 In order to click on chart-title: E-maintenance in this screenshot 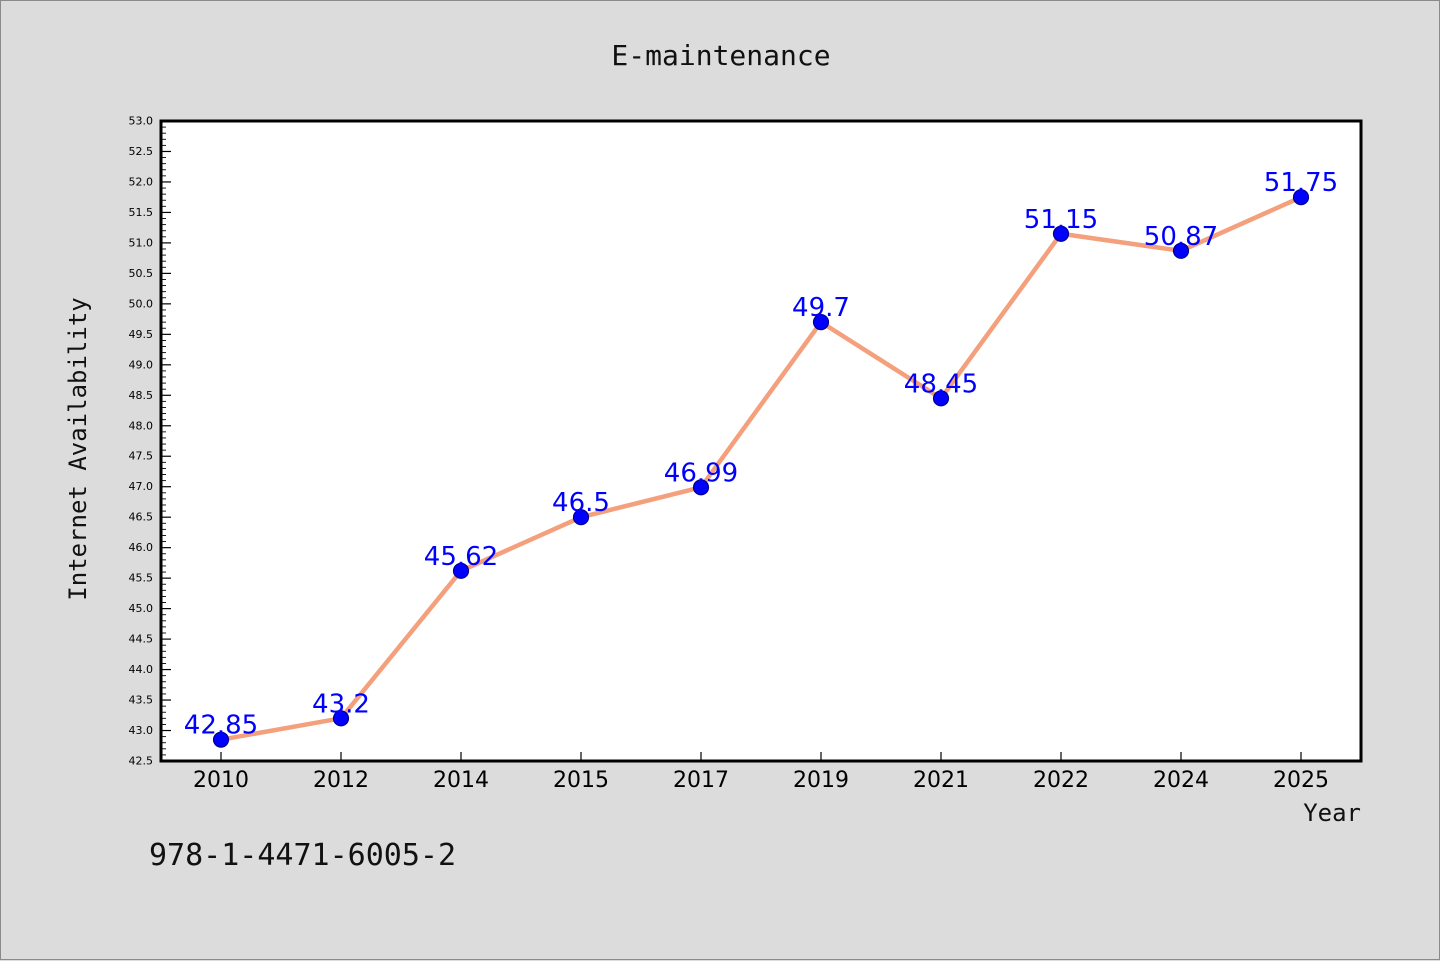, I will do `click(720, 55)`.